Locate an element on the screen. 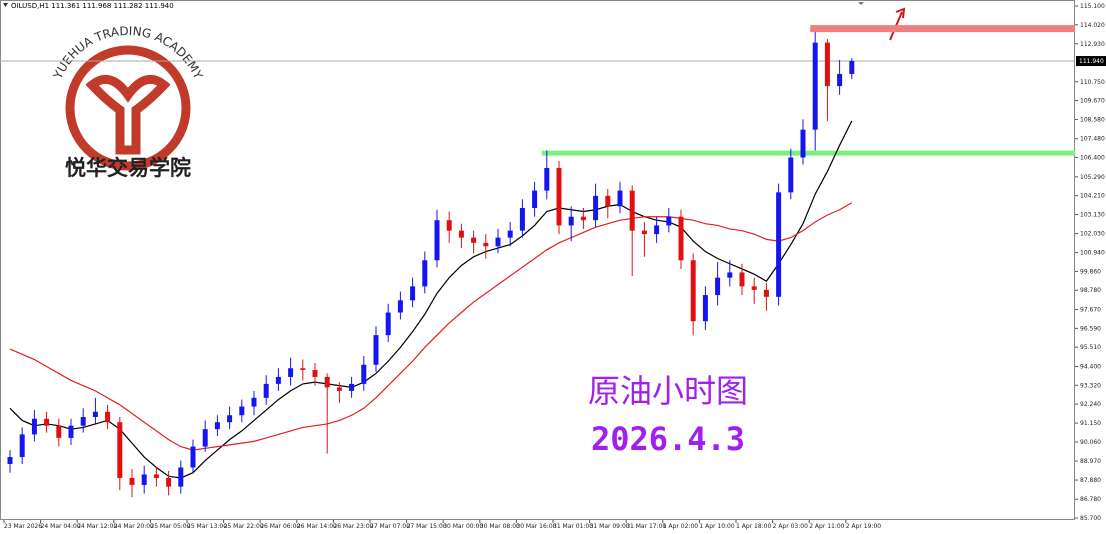 The width and height of the screenshot is (1106, 534). x-tick-label: 30 Mar 16:00 is located at coordinates (536, 526).